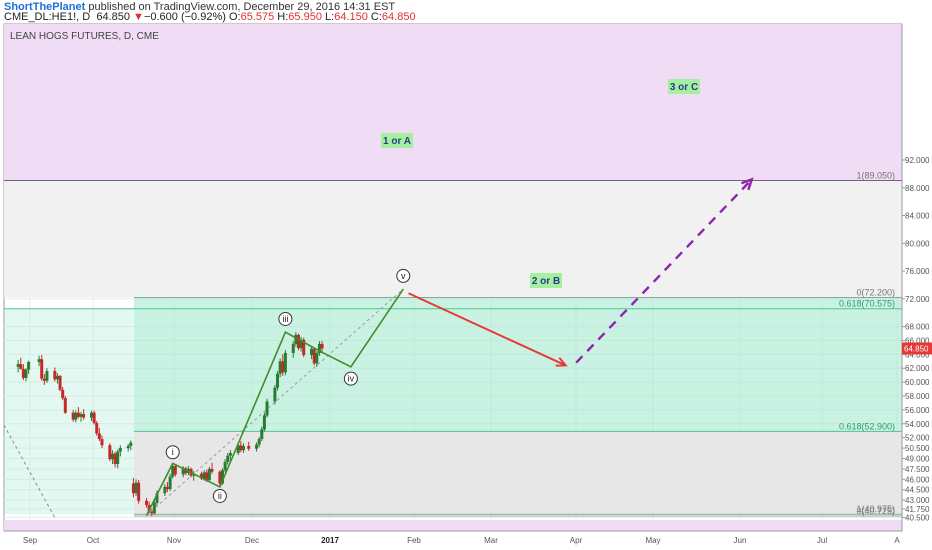  Describe the element at coordinates (917, 448) in the screenshot. I see `price-tick-label: 50.500` at that location.